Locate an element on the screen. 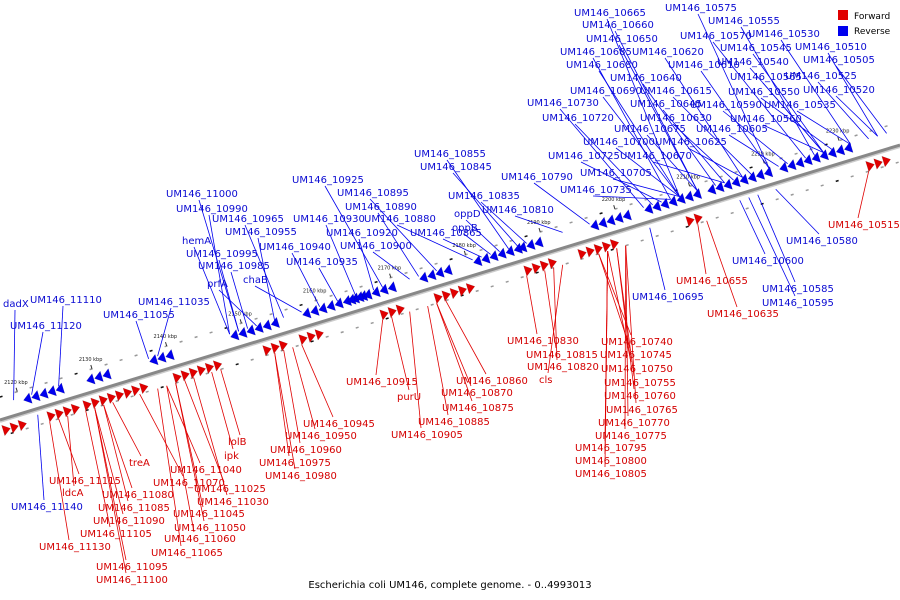 This screenshot has height=600, width=900. reverse-gene-label: UM146_11120 is located at coordinates (46, 326).